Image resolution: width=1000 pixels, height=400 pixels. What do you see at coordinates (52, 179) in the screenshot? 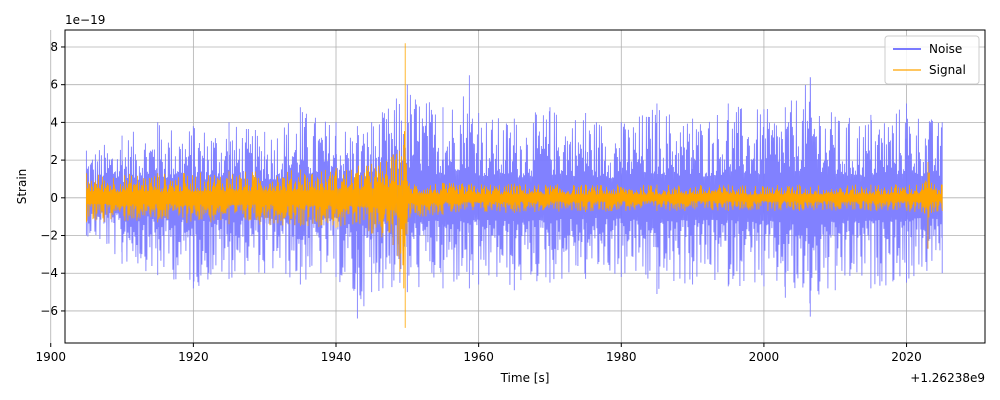
I see `y-axis: −6 −4 −2 0 2 4 6 8` at bounding box center [52, 179].